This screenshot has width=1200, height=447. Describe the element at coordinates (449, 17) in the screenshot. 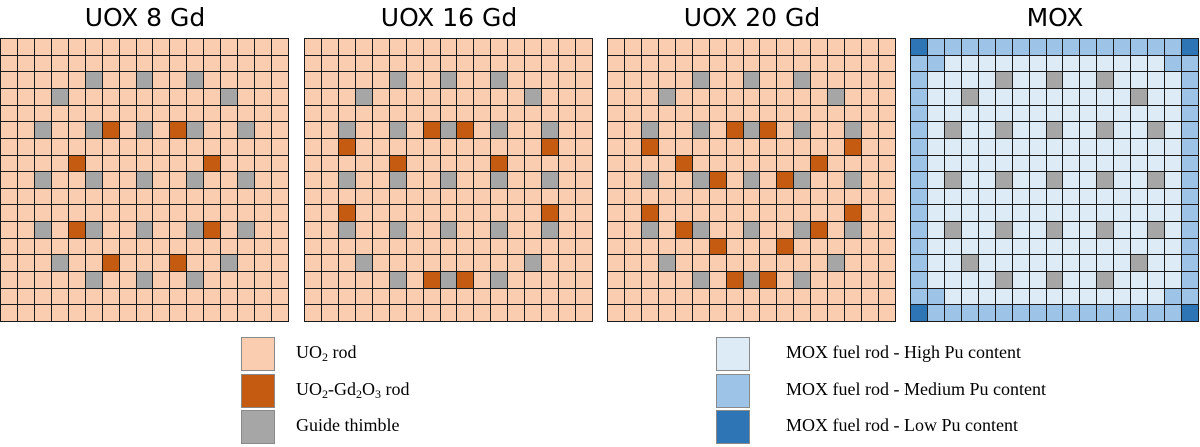

I see `panel-title: UOX 16 Gd` at that location.